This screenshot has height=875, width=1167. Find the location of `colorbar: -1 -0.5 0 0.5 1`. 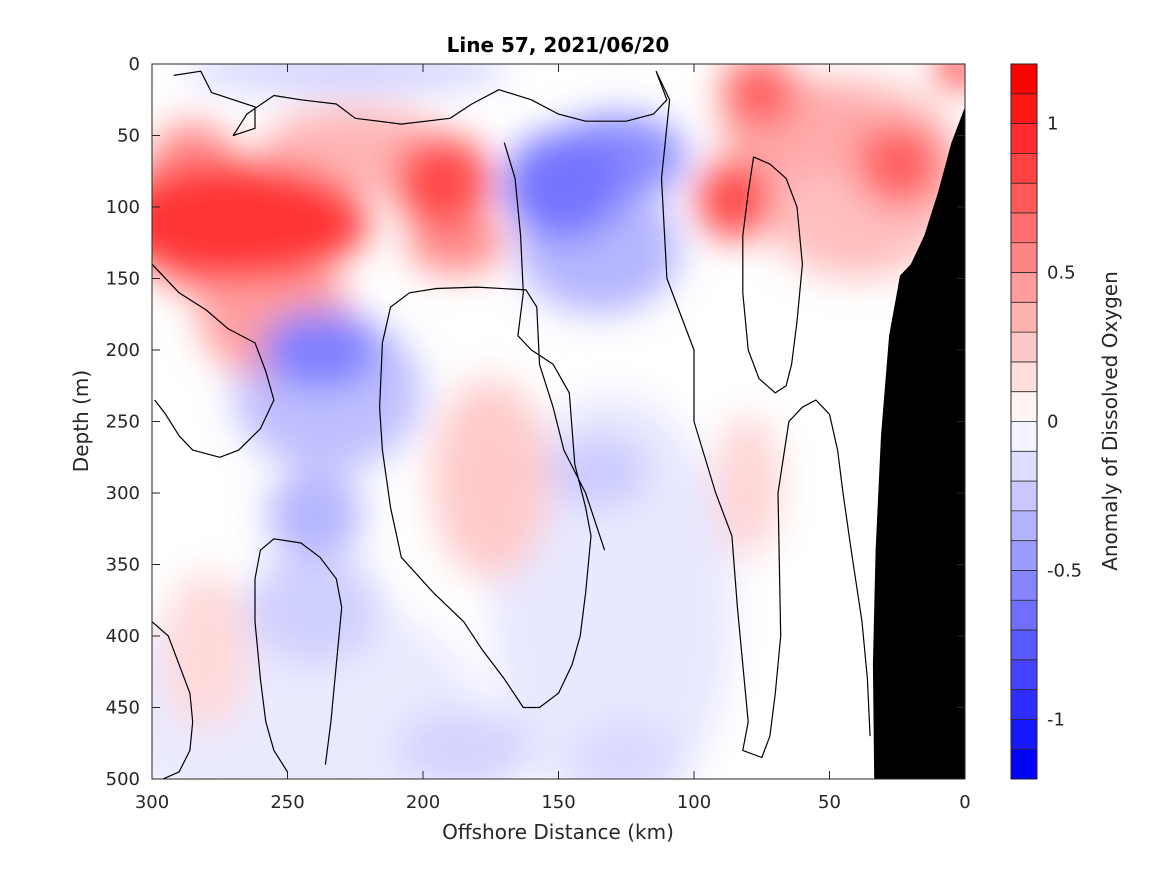

colorbar: -1 -0.5 0 0.5 1 is located at coordinates (1046, 421).